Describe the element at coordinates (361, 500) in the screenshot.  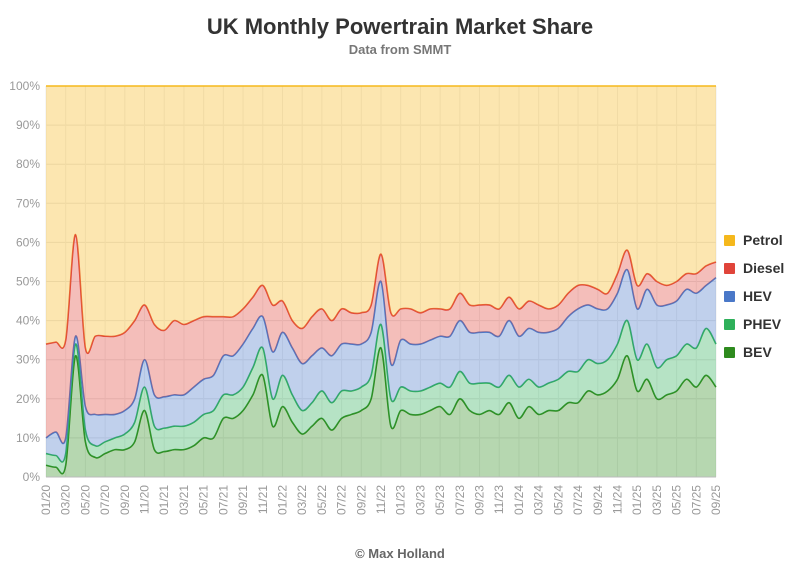
I see `x-tick-label: 09/22` at that location.